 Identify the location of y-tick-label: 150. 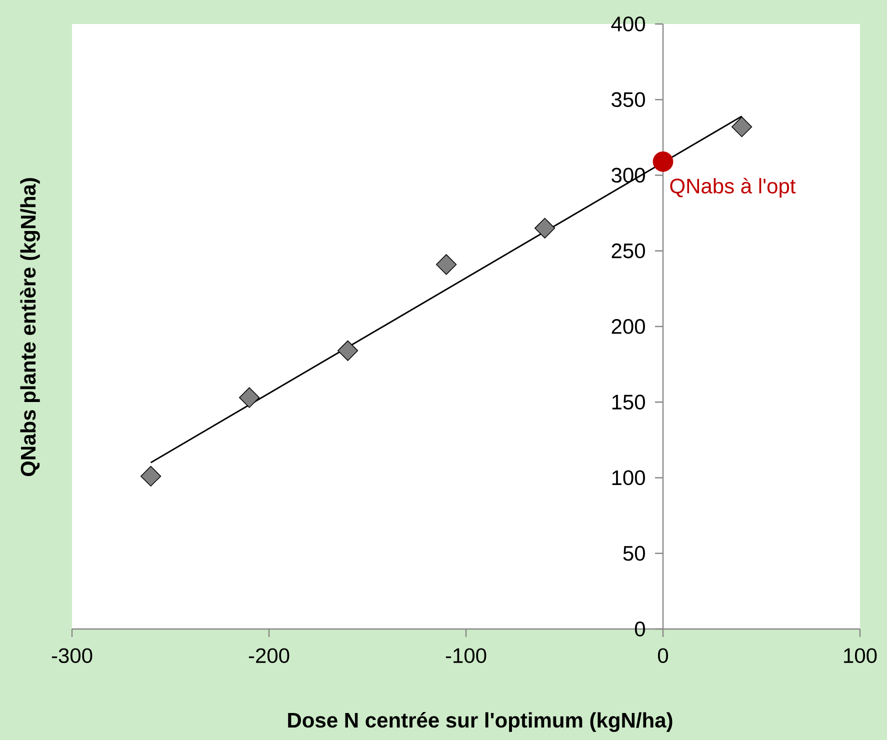
(628, 402).